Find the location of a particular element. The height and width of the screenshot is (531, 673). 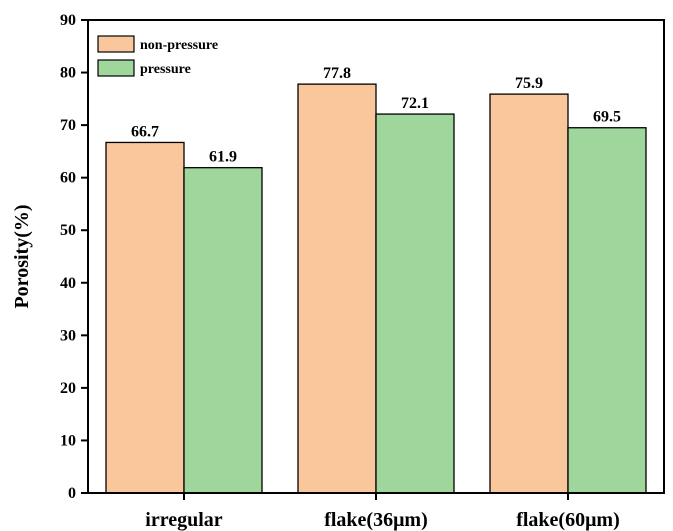

y-tick-label: 30 is located at coordinates (68, 335).